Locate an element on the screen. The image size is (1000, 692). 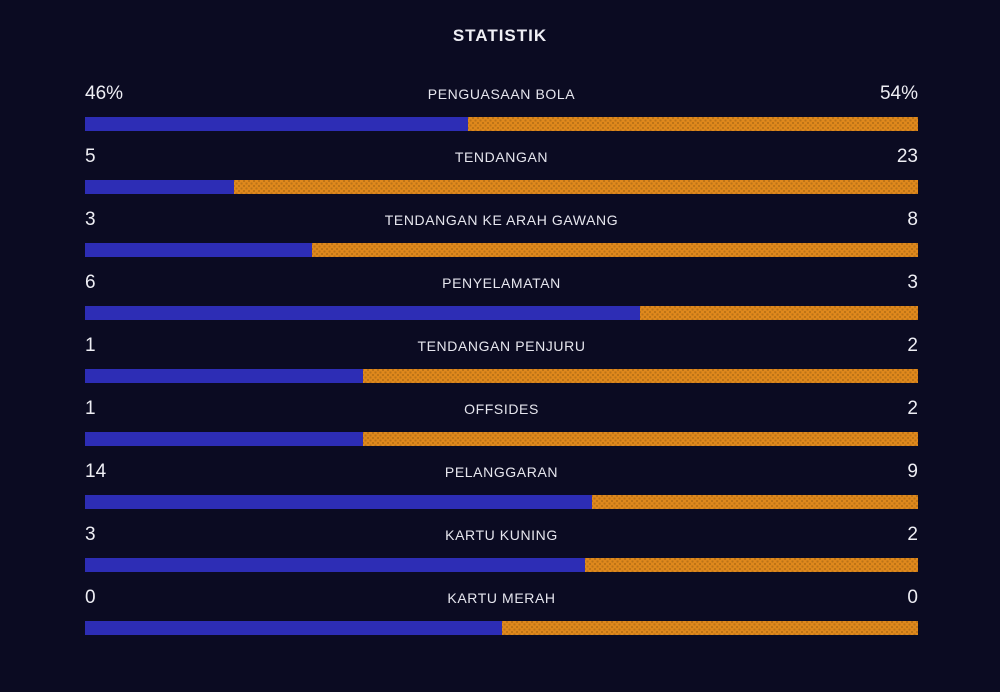
away-value: 8 is located at coordinates (912, 219).